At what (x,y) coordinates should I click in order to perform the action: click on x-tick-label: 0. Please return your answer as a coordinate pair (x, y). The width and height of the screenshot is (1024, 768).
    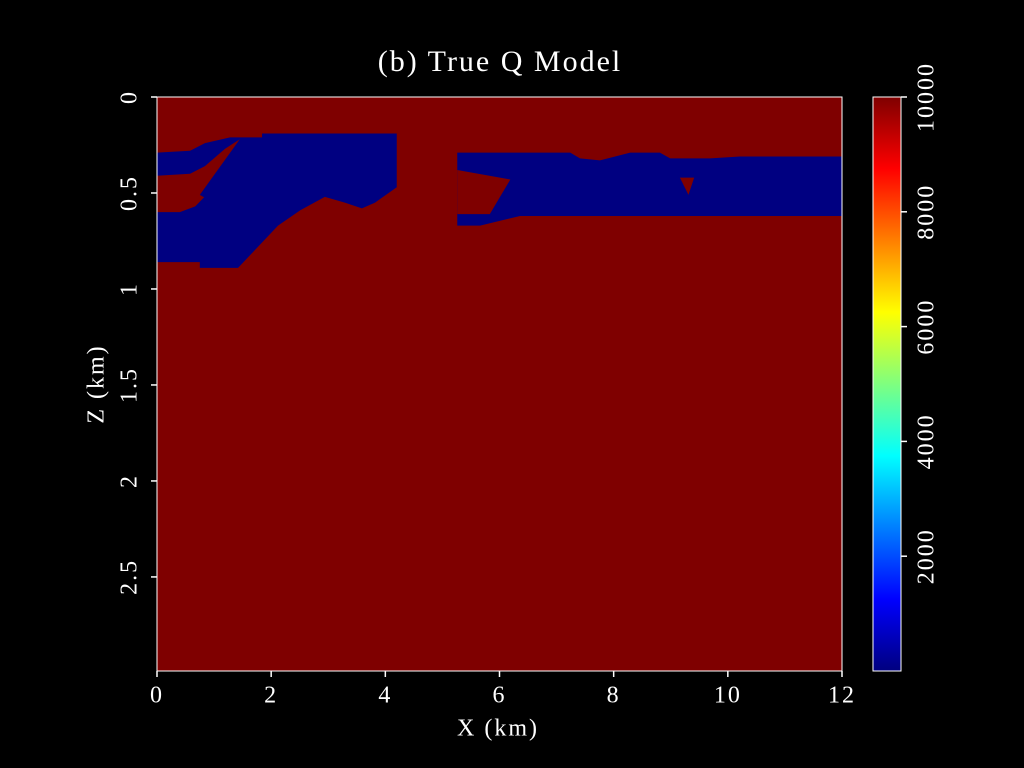
    Looking at the image, I should click on (157, 696).